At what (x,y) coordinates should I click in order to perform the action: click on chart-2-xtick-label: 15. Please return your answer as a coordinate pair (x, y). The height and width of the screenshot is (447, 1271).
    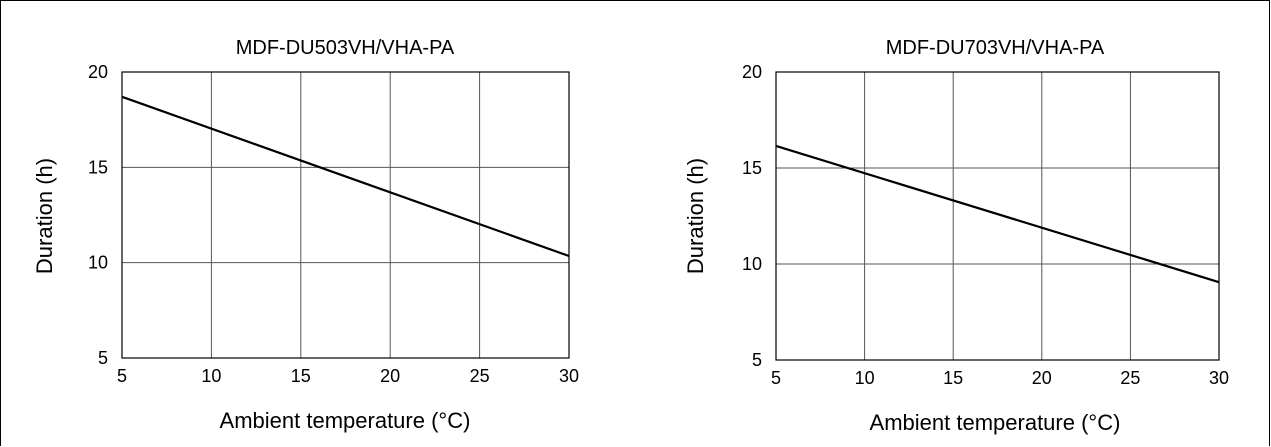
    Looking at the image, I should click on (953, 378).